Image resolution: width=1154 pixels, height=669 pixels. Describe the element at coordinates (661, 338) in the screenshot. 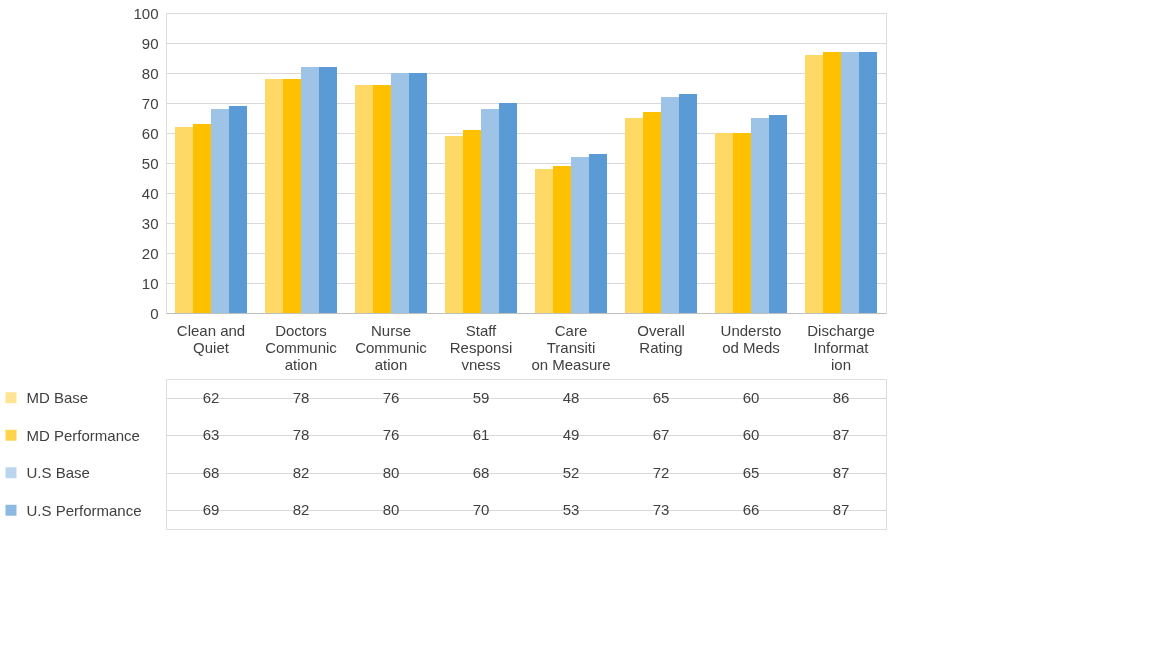

I see `x-tick-label: Overall Rating` at that location.